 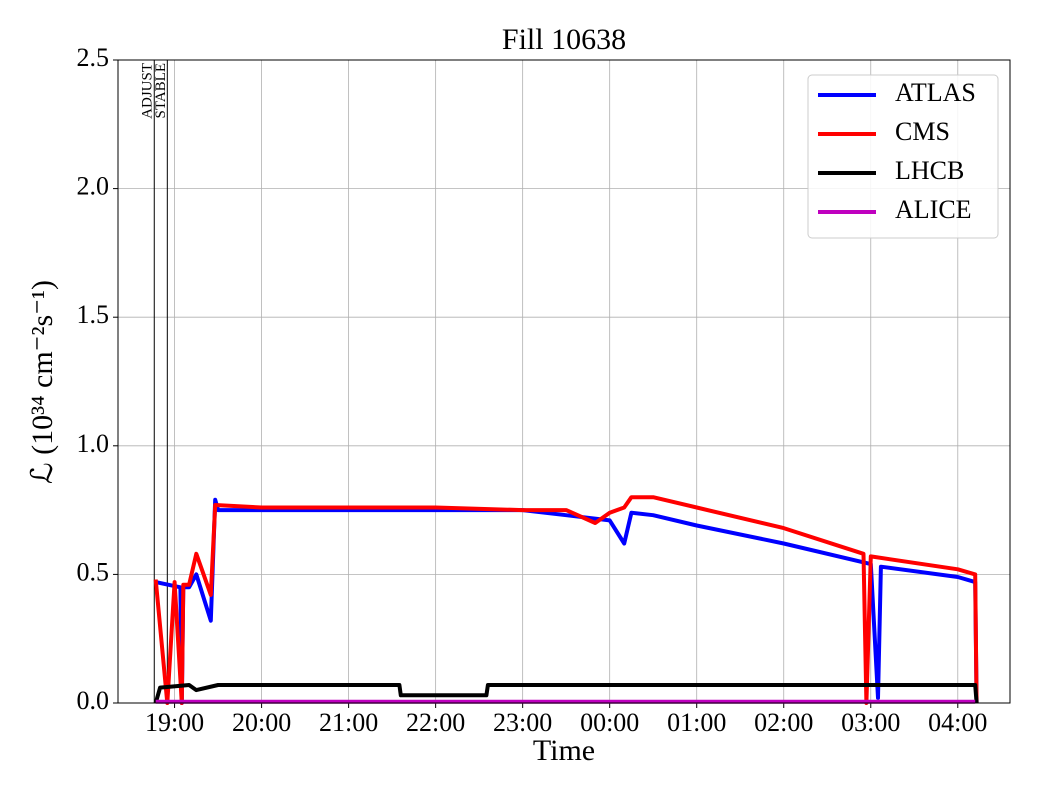 What do you see at coordinates (870, 722) in the screenshot?
I see `x-tick-label: 03:00` at bounding box center [870, 722].